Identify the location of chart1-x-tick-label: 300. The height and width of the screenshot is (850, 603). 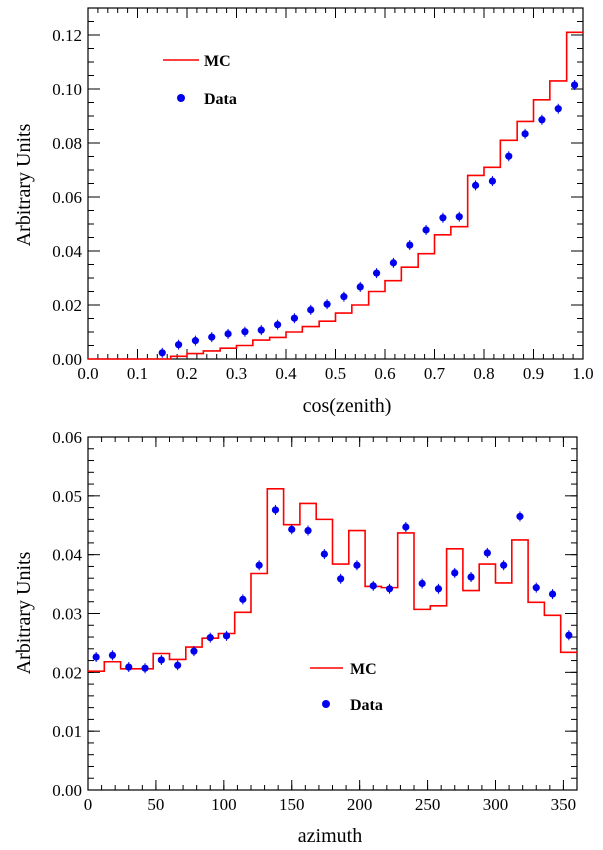
(496, 804).